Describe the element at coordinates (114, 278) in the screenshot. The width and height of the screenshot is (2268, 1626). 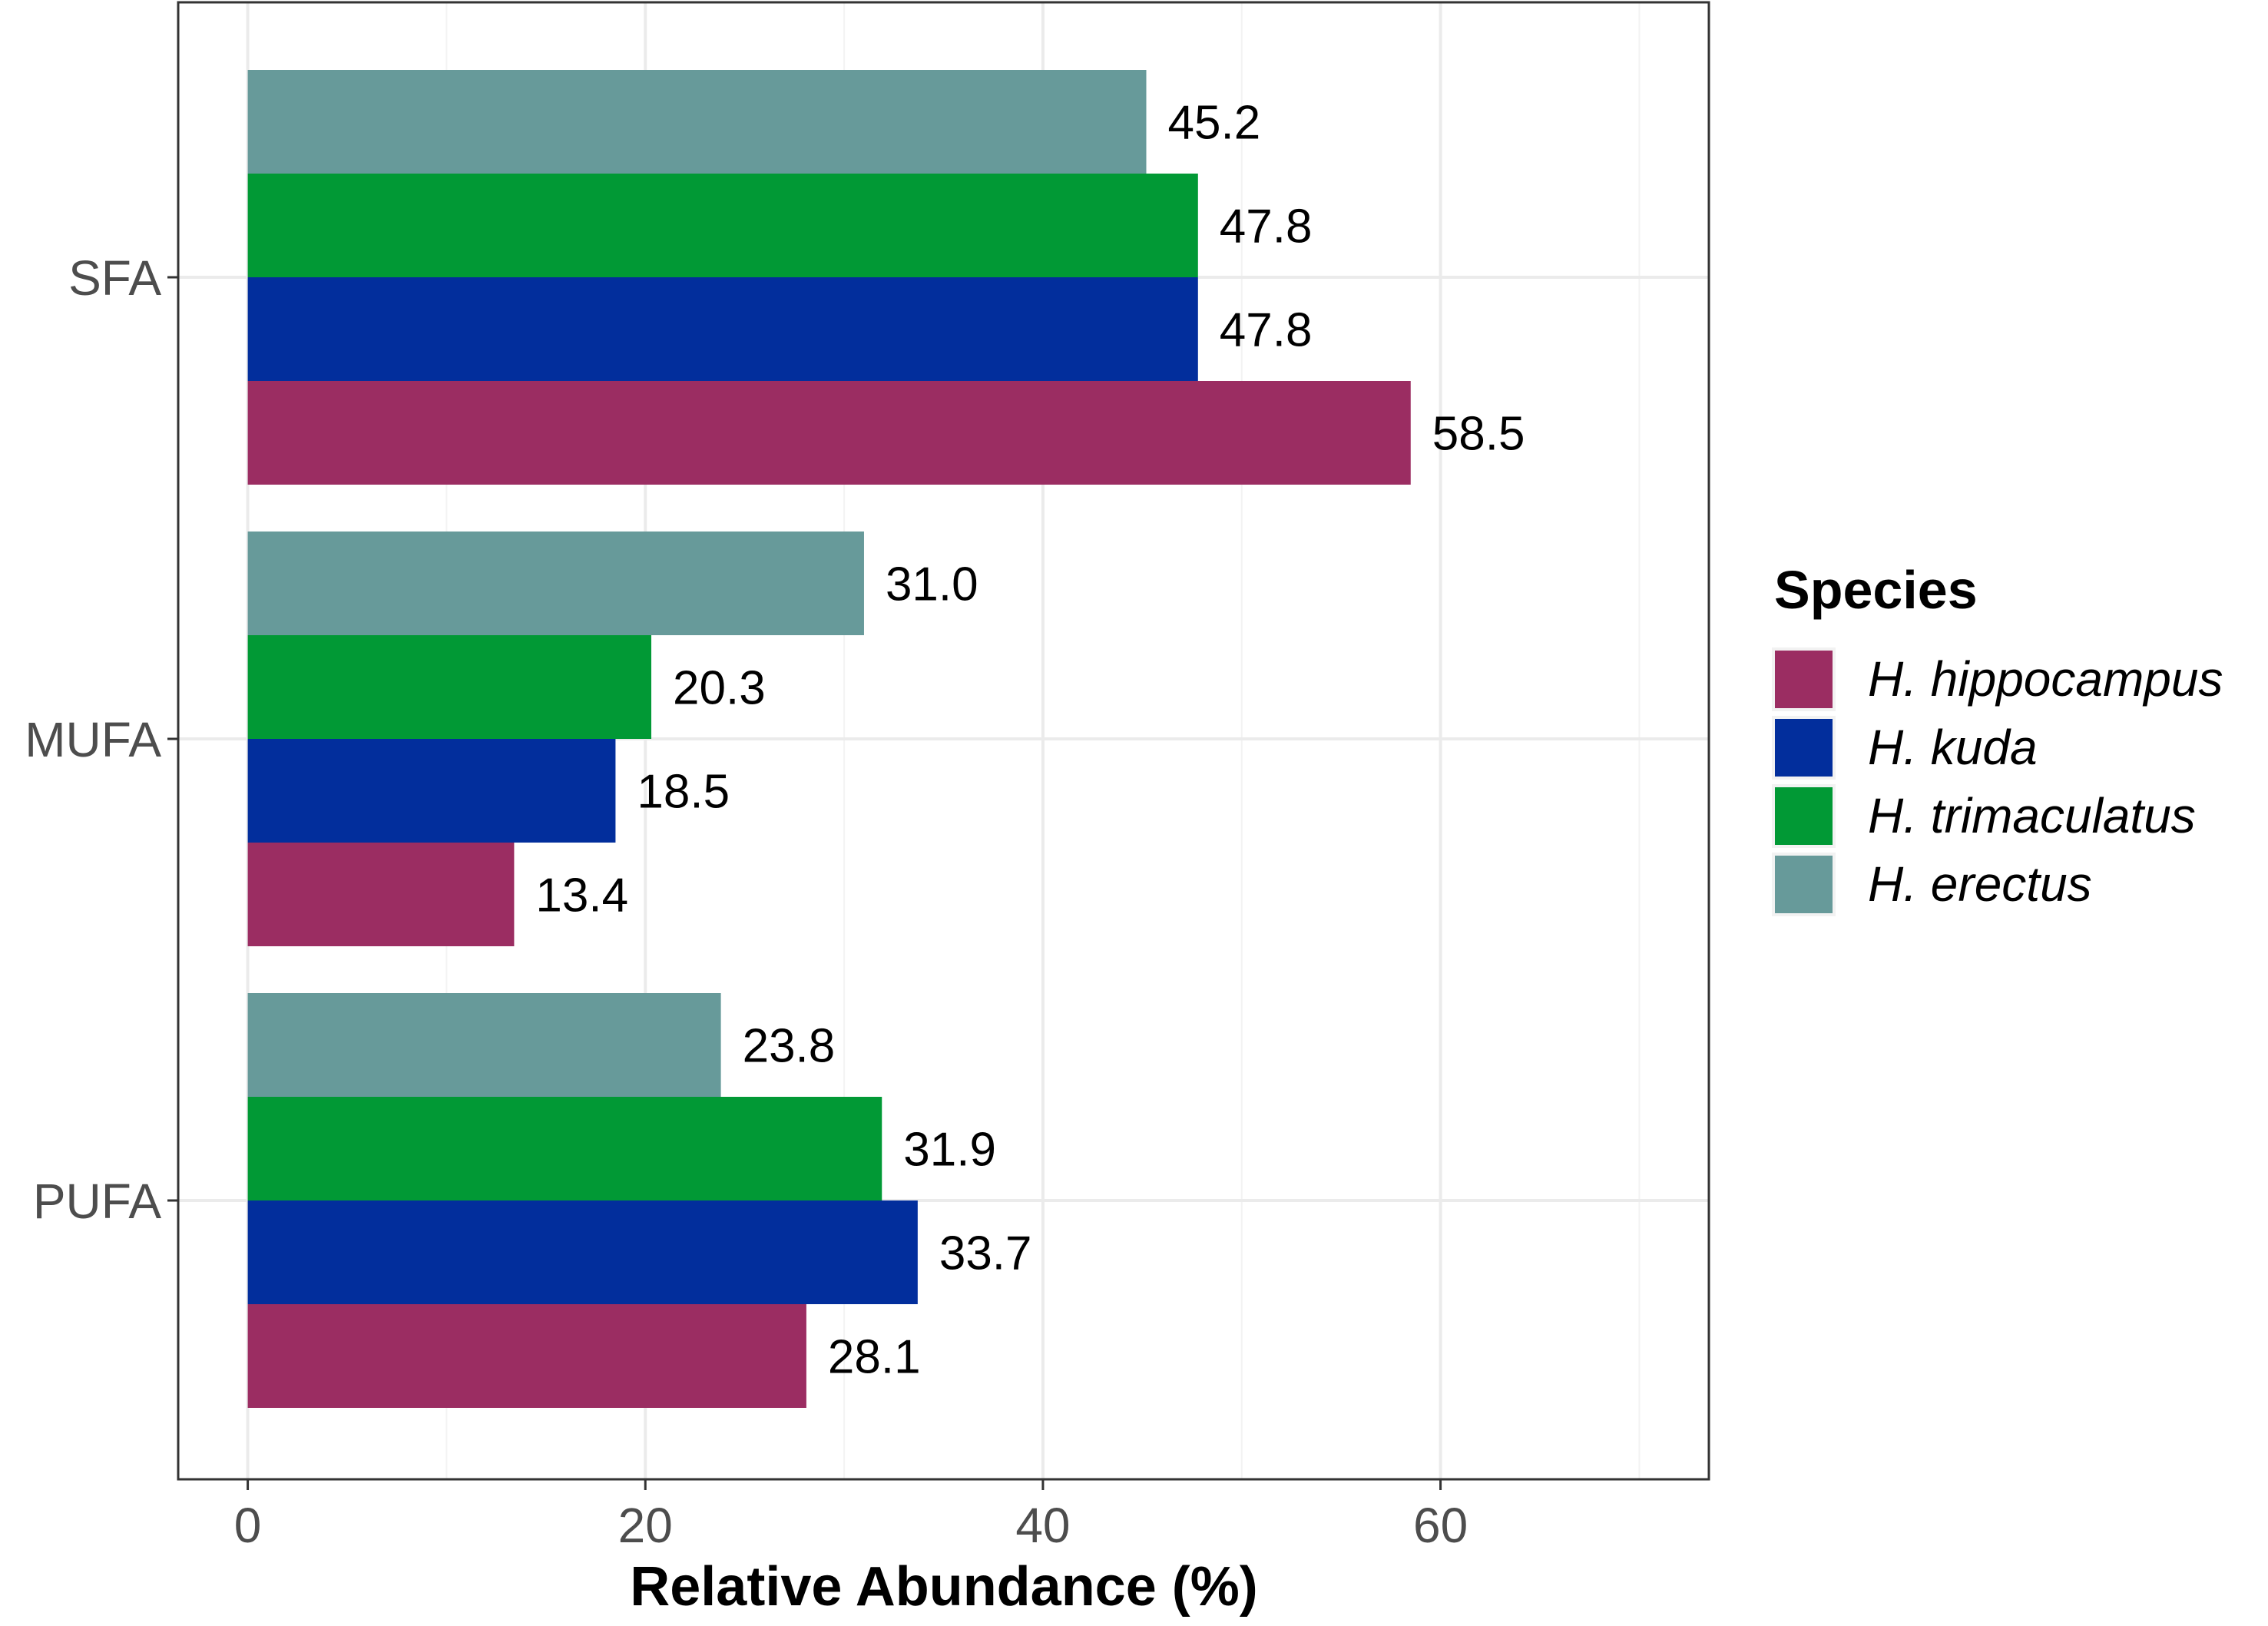
I see `y-tick-label: SFA` at that location.